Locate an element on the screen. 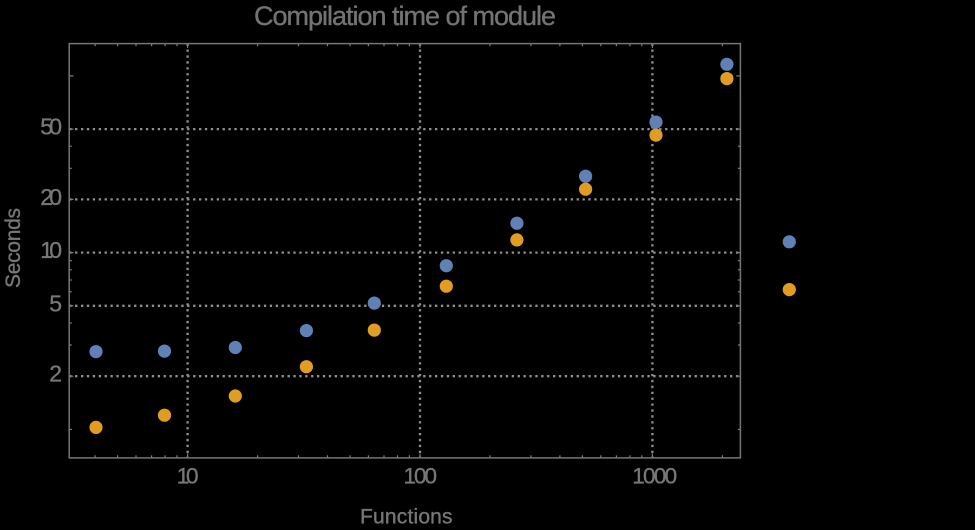 This screenshot has width=975, height=530. svg-text: Compilation time of module is located at coordinates (405, 16).